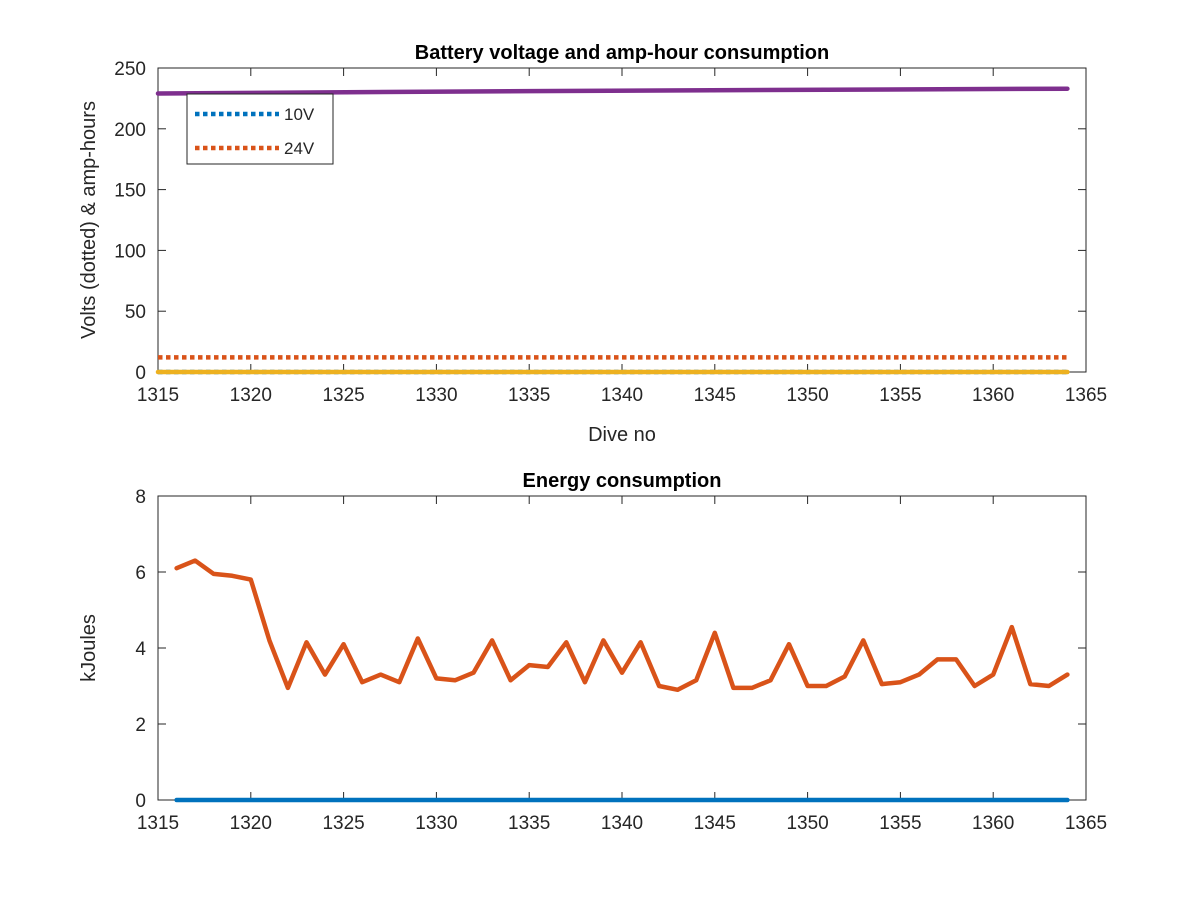  I want to click on x-axis-label: Dive no, so click(622, 435).